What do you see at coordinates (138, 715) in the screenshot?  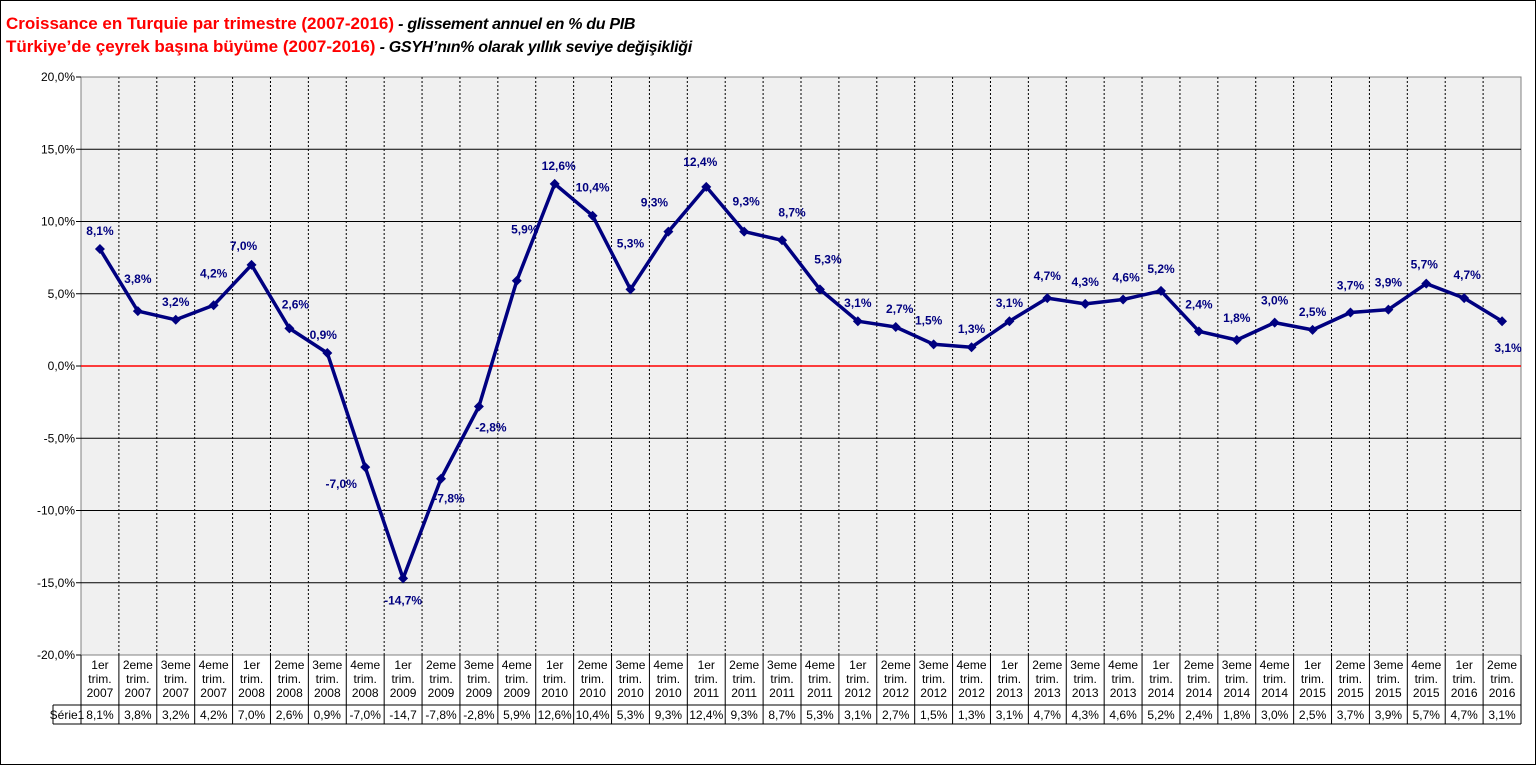 I see `table-value-cell: 3,8%` at bounding box center [138, 715].